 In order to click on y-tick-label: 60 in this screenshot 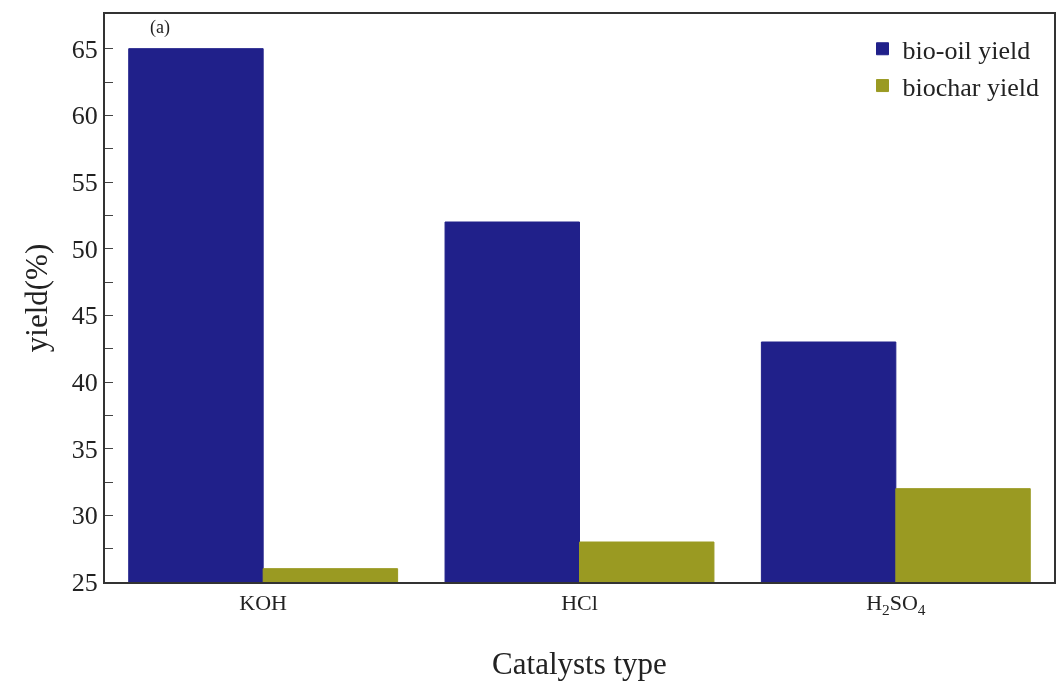, I will do `click(84, 116)`.